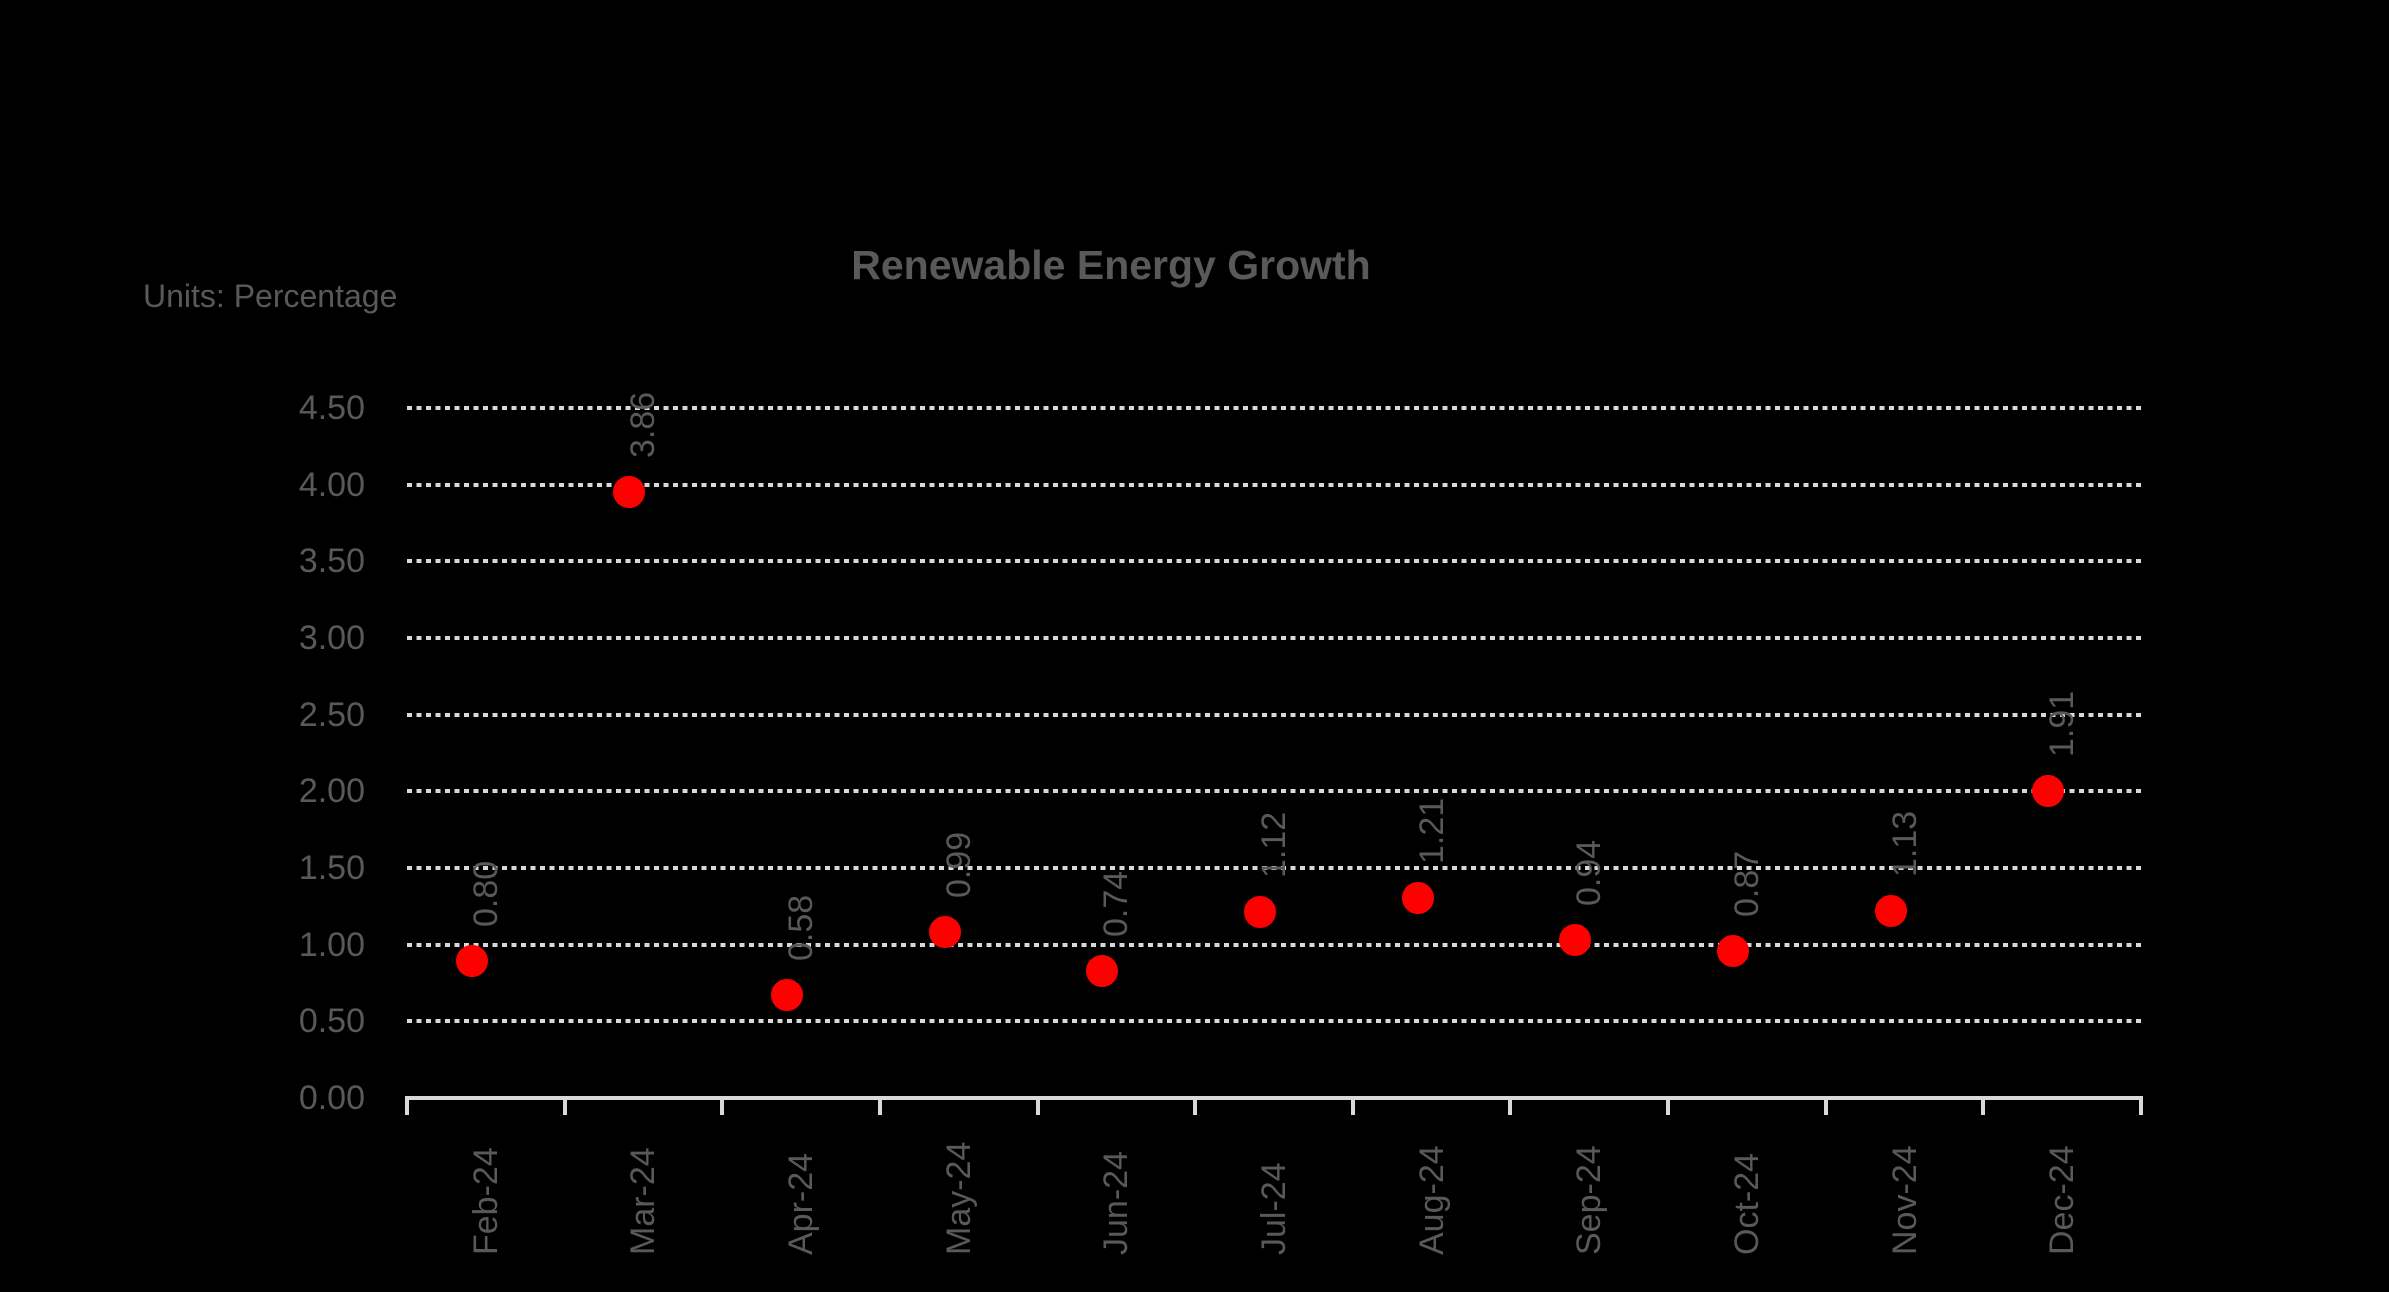 This screenshot has width=2389, height=1292. I want to click on x-axis-label: Sep-24, so click(1589, 1200).